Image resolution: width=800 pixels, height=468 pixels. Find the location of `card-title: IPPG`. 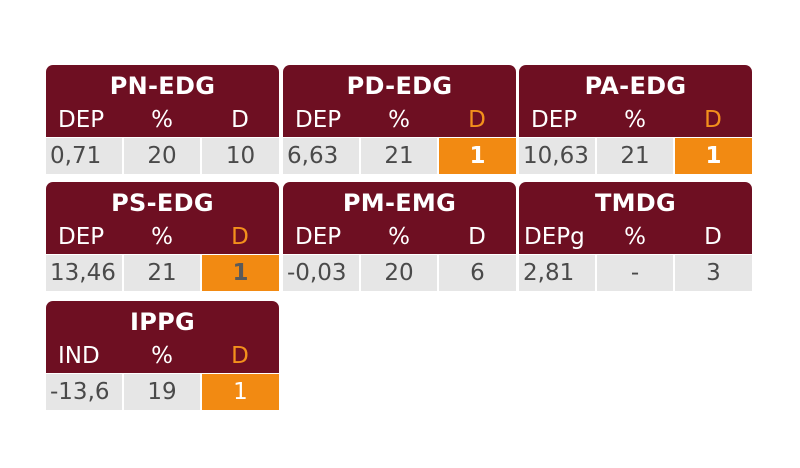

card-title: IPPG is located at coordinates (162, 322).